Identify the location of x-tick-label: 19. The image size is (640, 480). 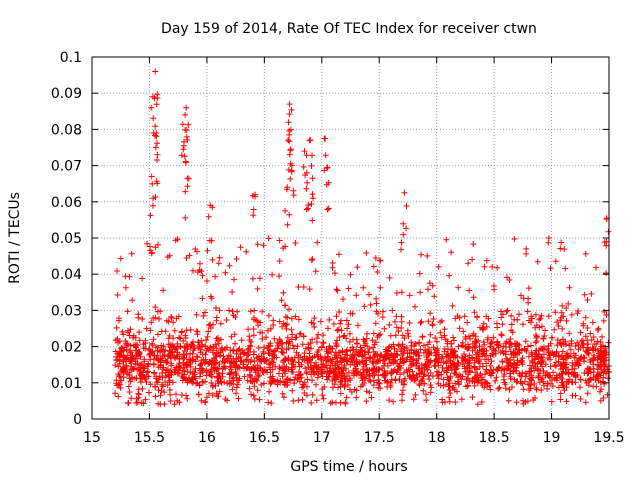
(552, 438).